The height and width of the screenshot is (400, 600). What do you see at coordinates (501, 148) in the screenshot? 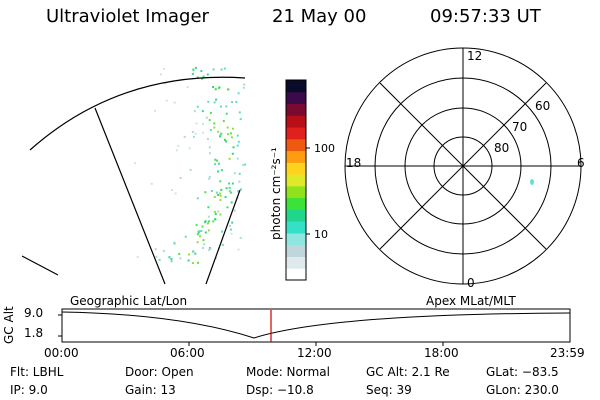
I see `lat-label-80: 80` at bounding box center [501, 148].